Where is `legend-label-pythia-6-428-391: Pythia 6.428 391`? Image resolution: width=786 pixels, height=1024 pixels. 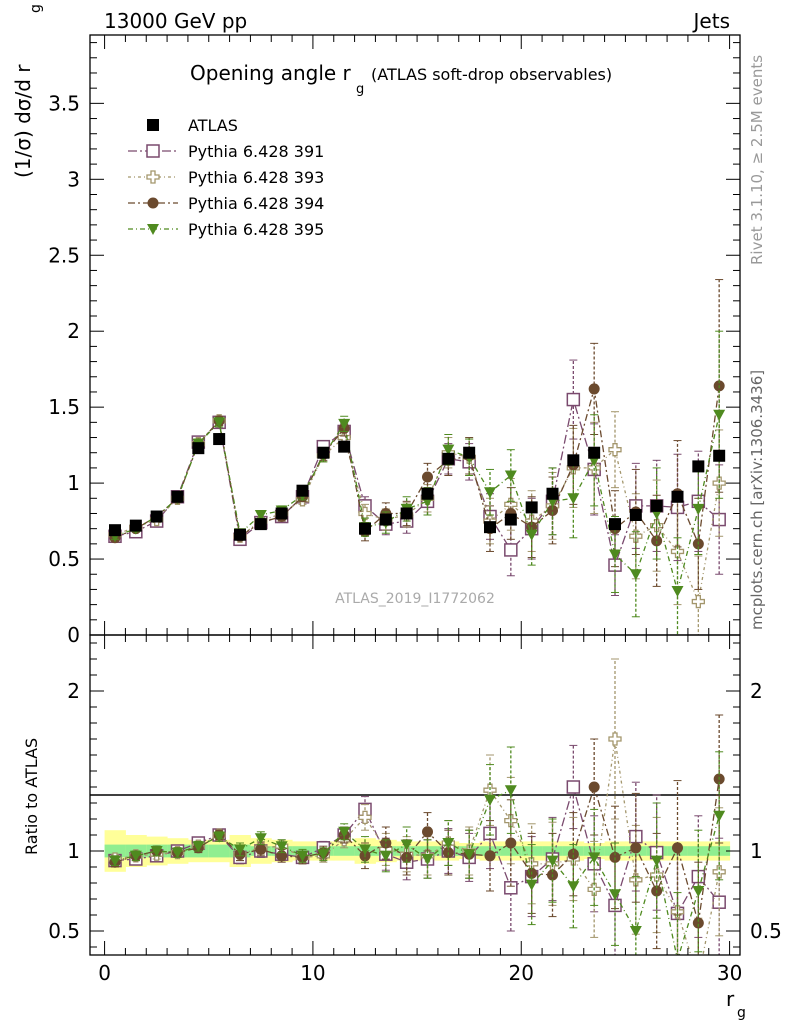
legend-label-pythia-6-428-391: Pythia 6.428 391 is located at coordinates (256, 151).